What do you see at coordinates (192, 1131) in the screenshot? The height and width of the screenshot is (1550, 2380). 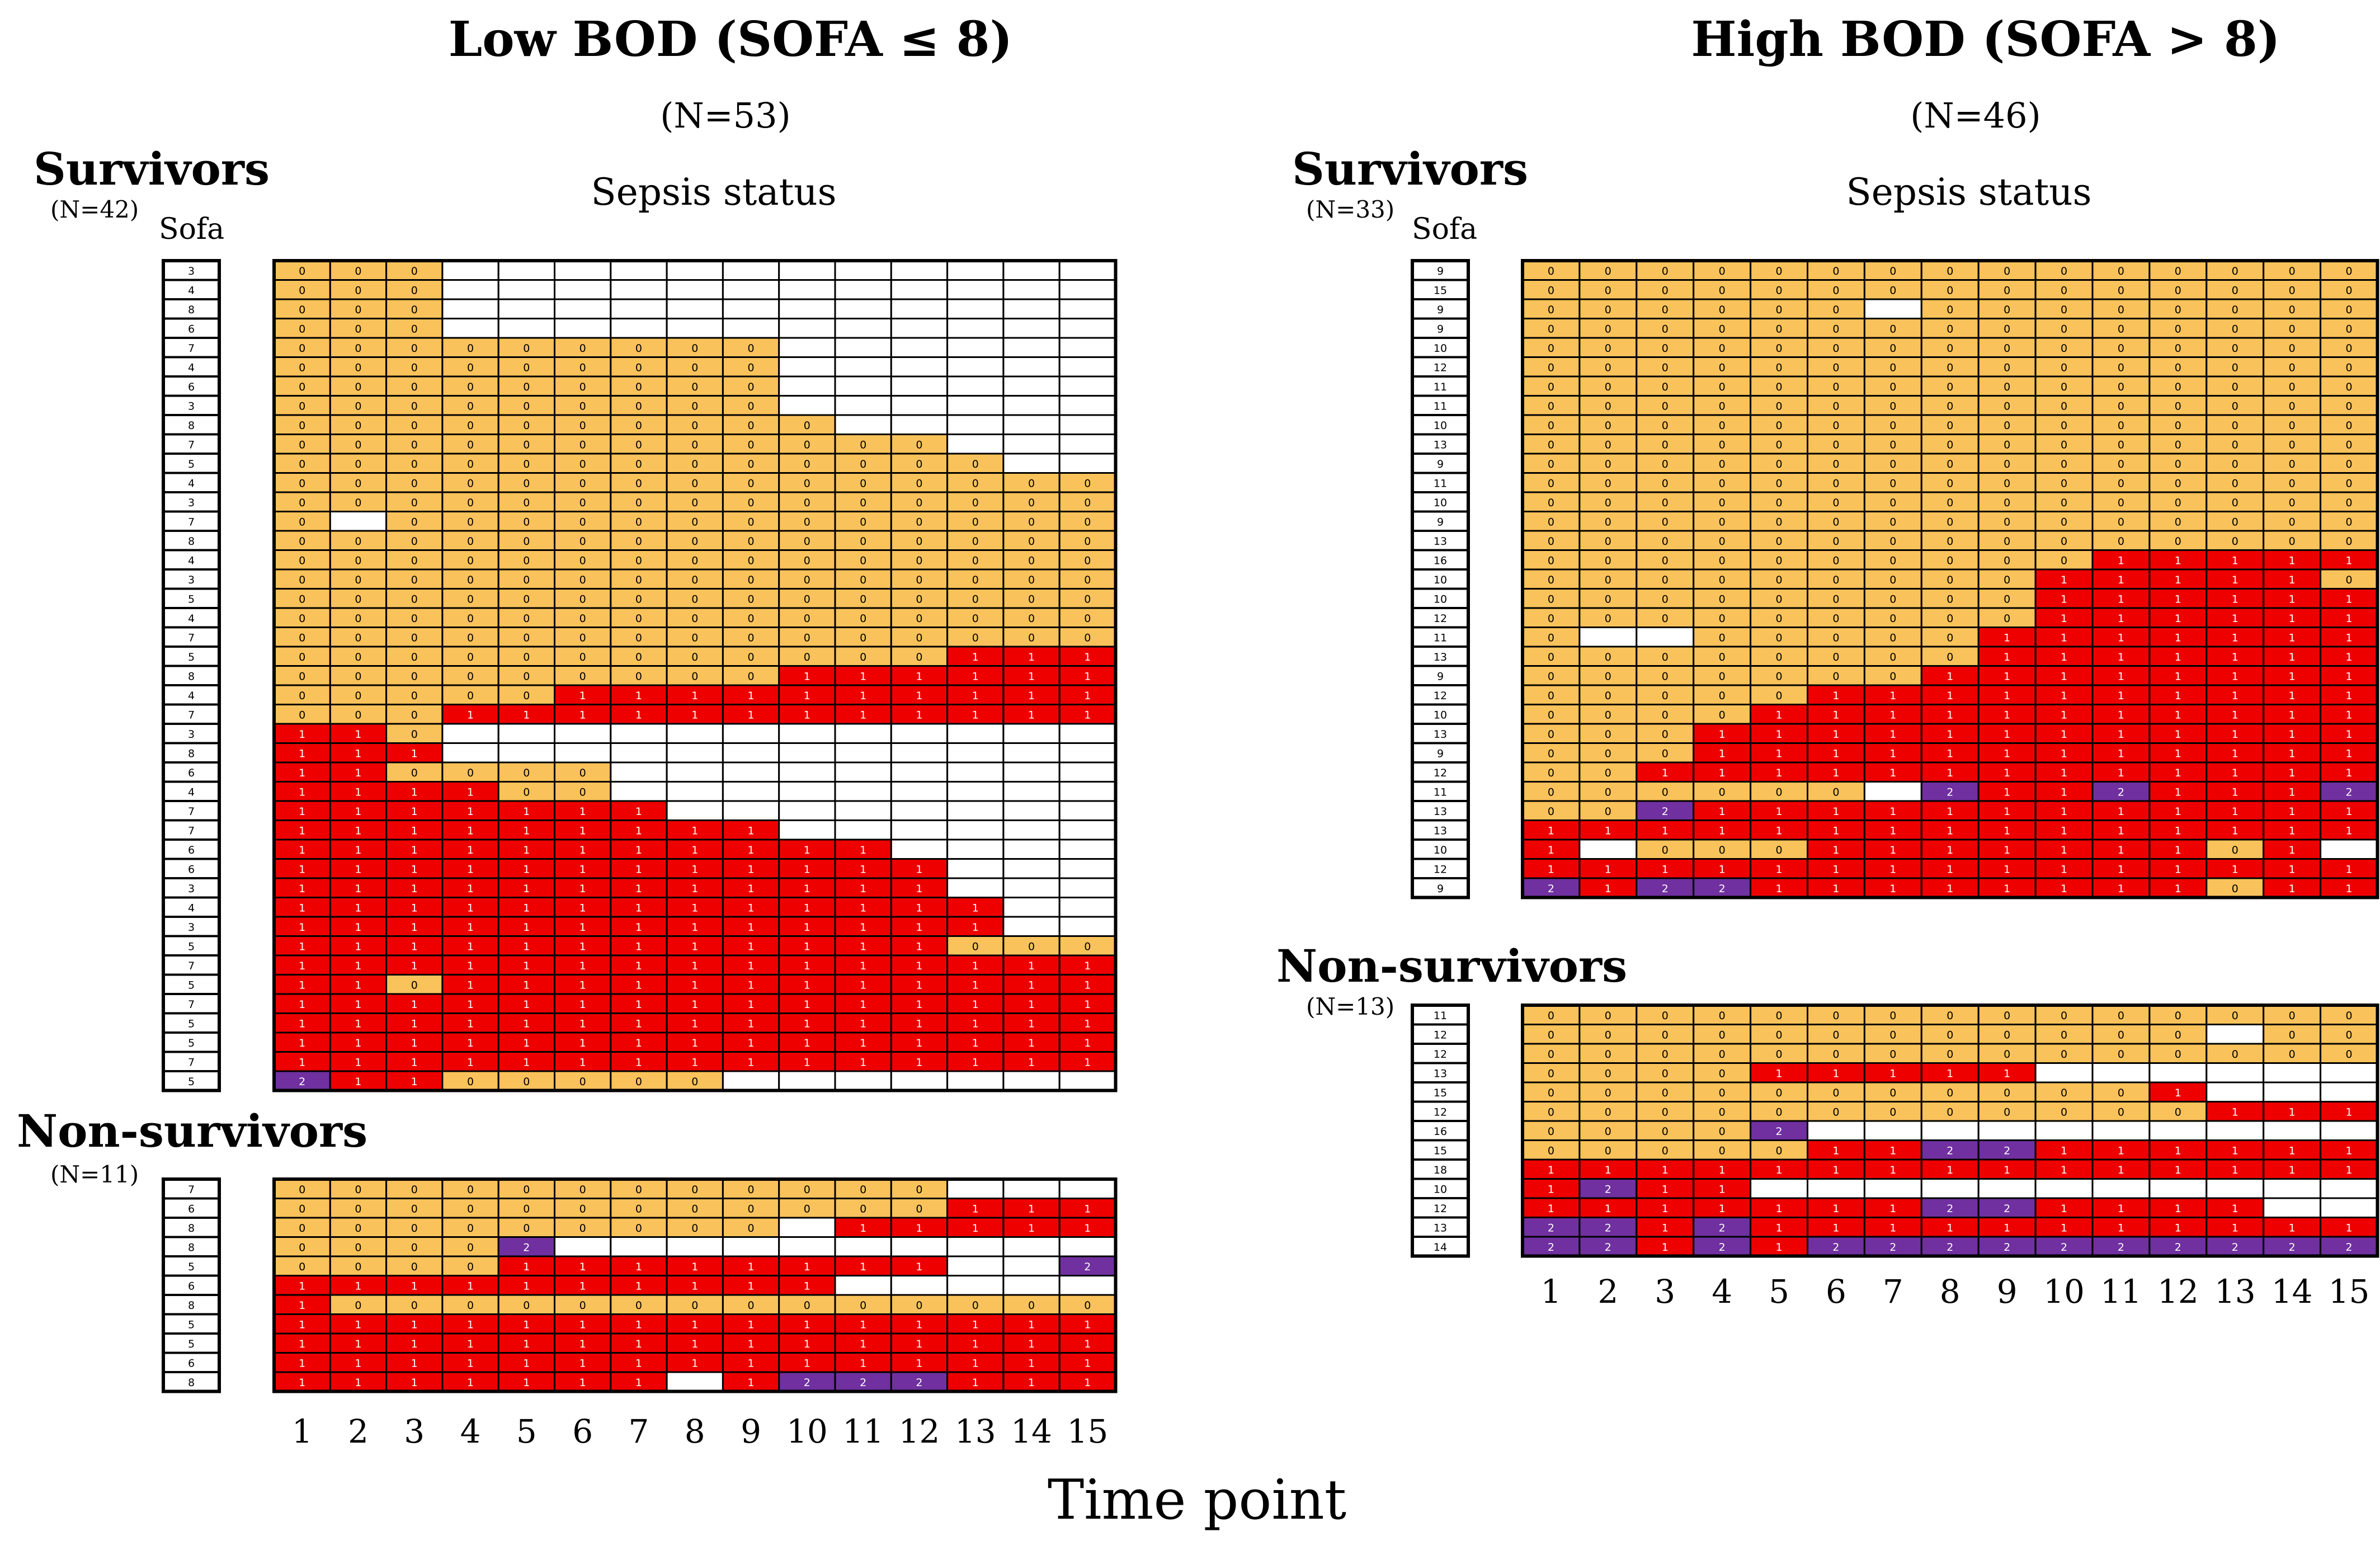 I see `low-nonsurvivors-label: Non-survivors` at bounding box center [192, 1131].